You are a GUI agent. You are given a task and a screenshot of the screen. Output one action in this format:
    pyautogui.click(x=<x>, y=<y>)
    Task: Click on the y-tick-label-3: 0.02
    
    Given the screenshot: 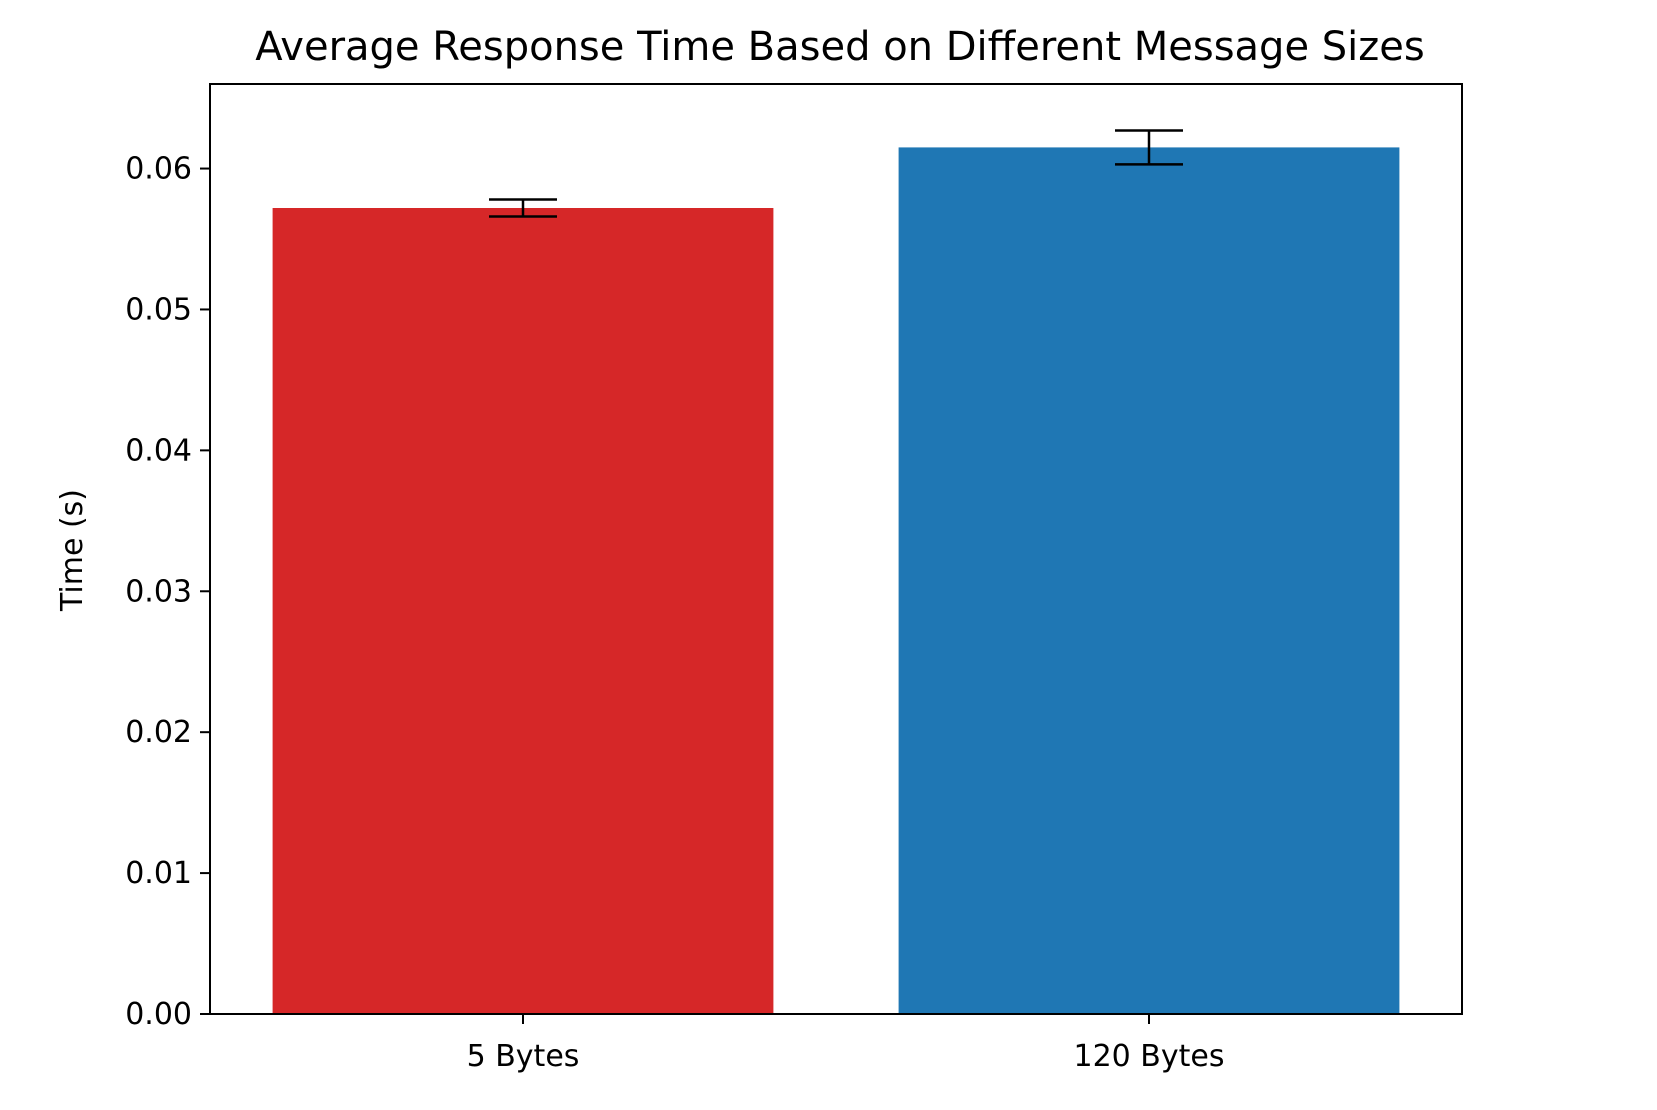 What is the action you would take?
    pyautogui.click(x=158, y=732)
    